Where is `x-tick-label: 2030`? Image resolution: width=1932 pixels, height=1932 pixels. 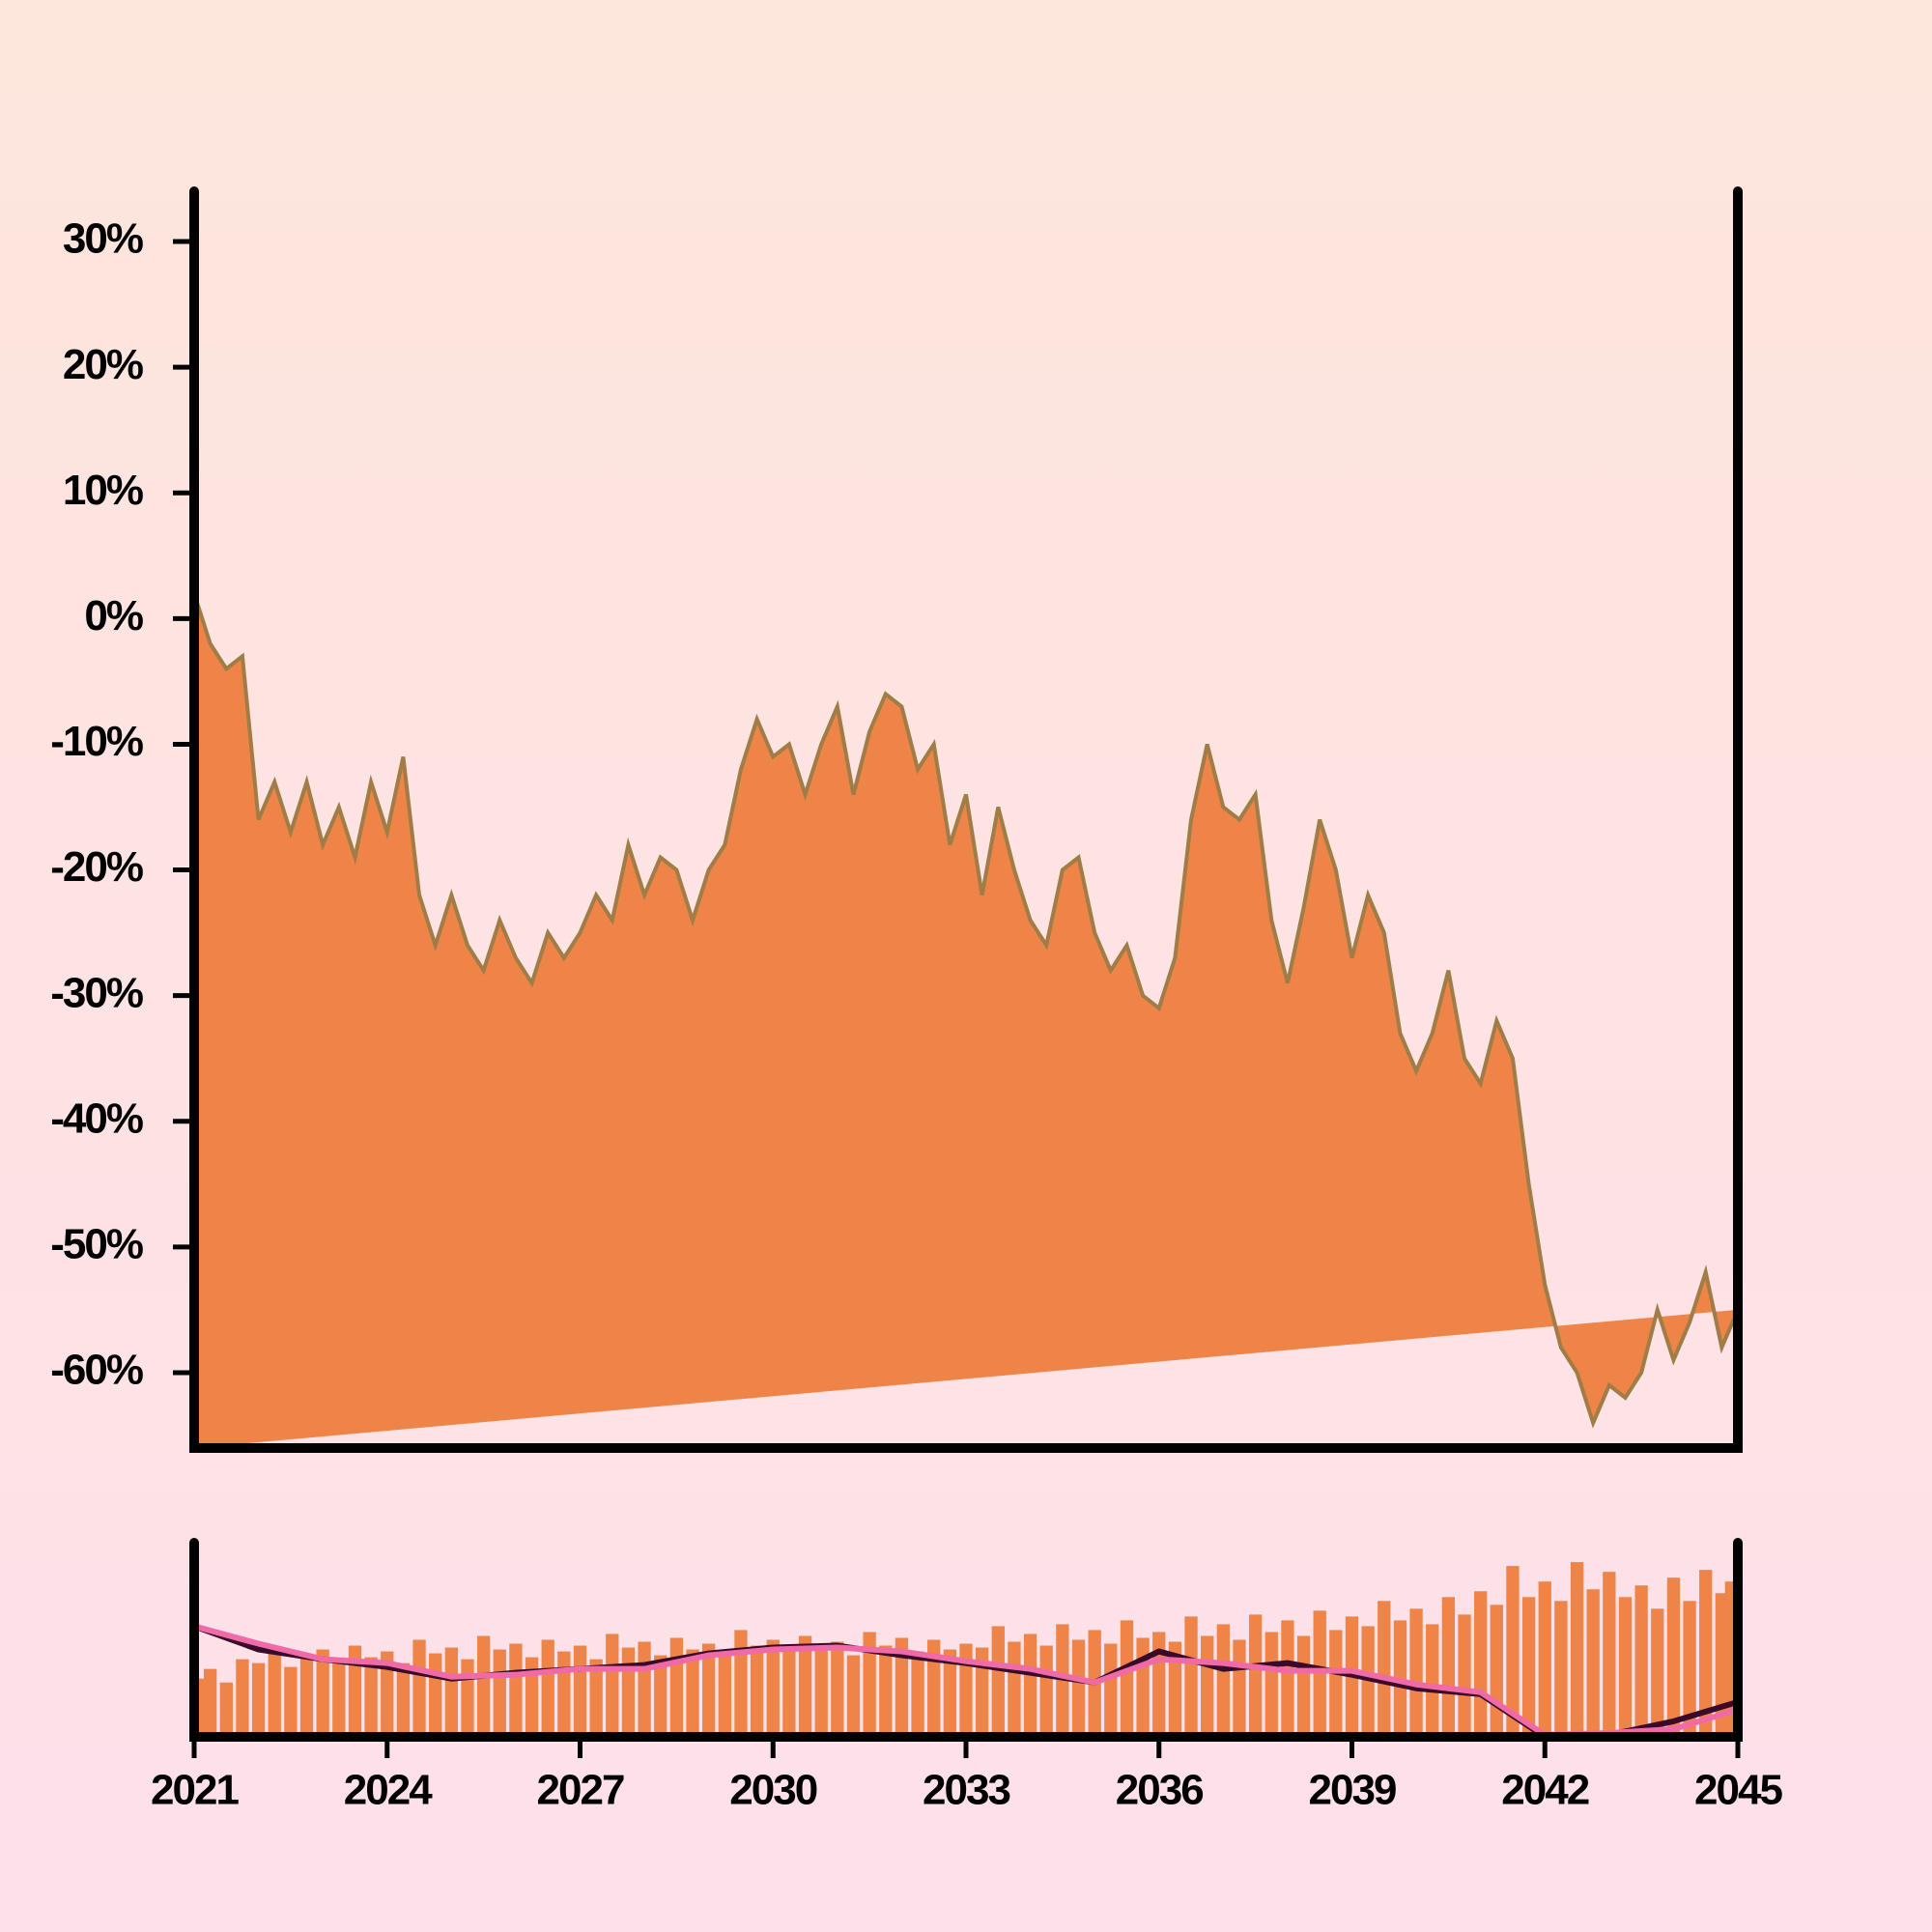 x-tick-label: 2030 is located at coordinates (772, 1790).